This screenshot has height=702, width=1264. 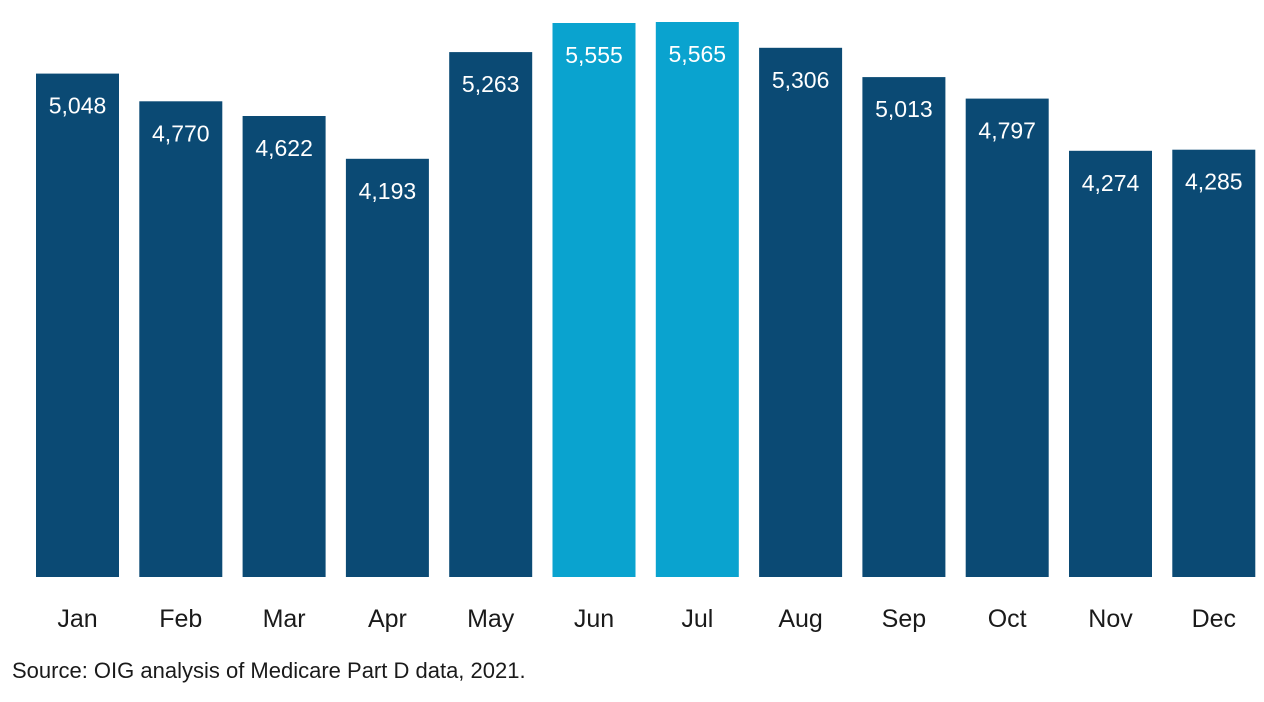 What do you see at coordinates (491, 619) in the screenshot?
I see `x-tick-label-may: May` at bounding box center [491, 619].